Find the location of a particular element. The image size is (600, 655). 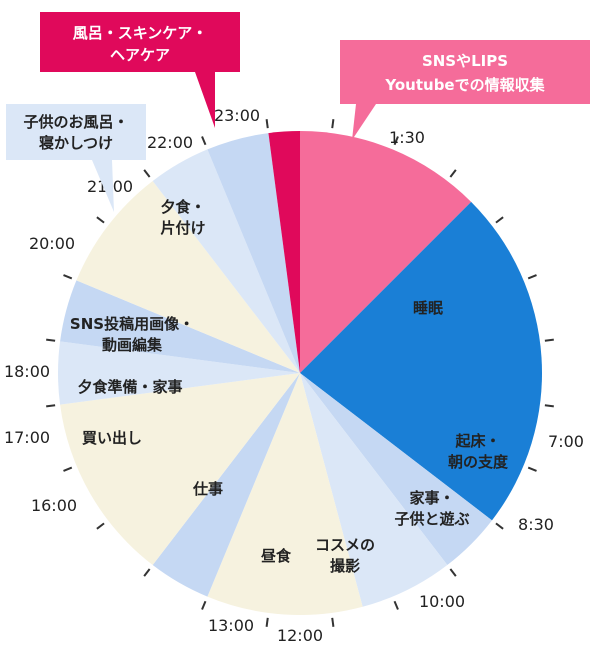

time-label: 1:30 is located at coordinates (407, 137).